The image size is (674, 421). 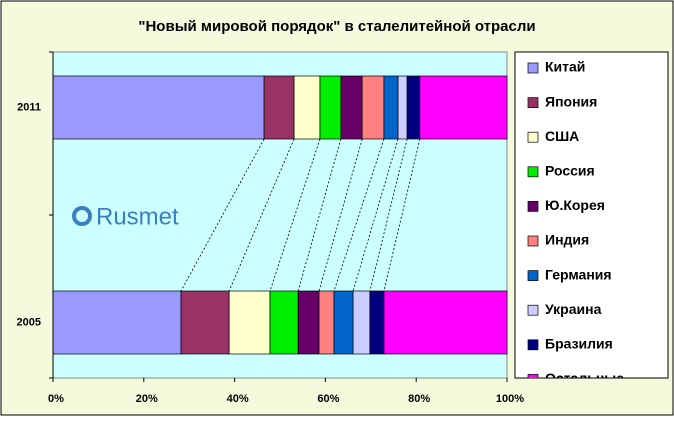 What do you see at coordinates (575, 205) in the screenshot?
I see `legend-label: Ю.Корея` at bounding box center [575, 205].